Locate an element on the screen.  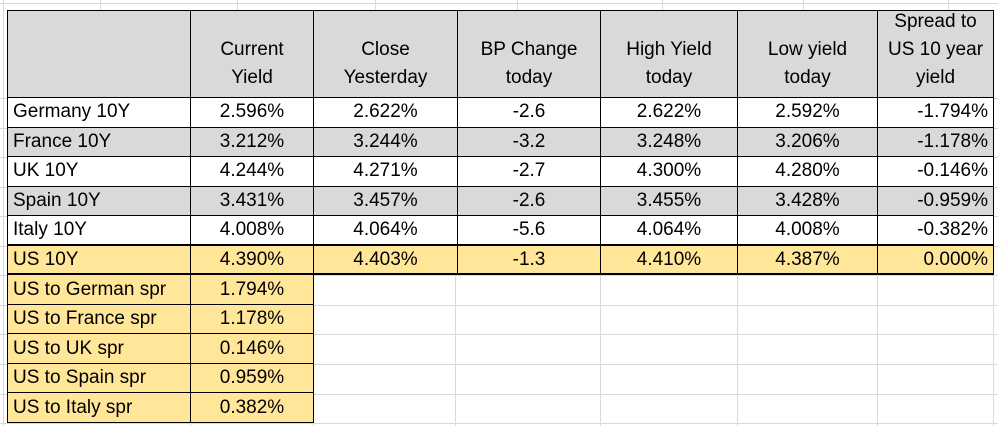
cell-france-label: France 10Y is located at coordinates (99, 142).